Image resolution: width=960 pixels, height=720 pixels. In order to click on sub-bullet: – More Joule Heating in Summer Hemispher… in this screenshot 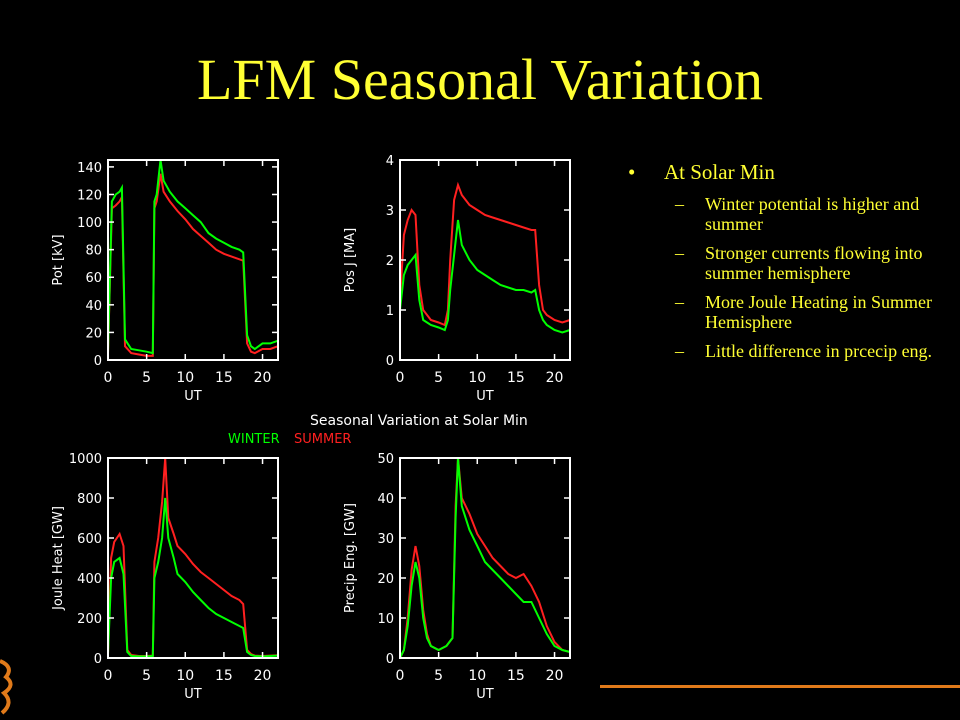, I will do `click(788, 312)`.